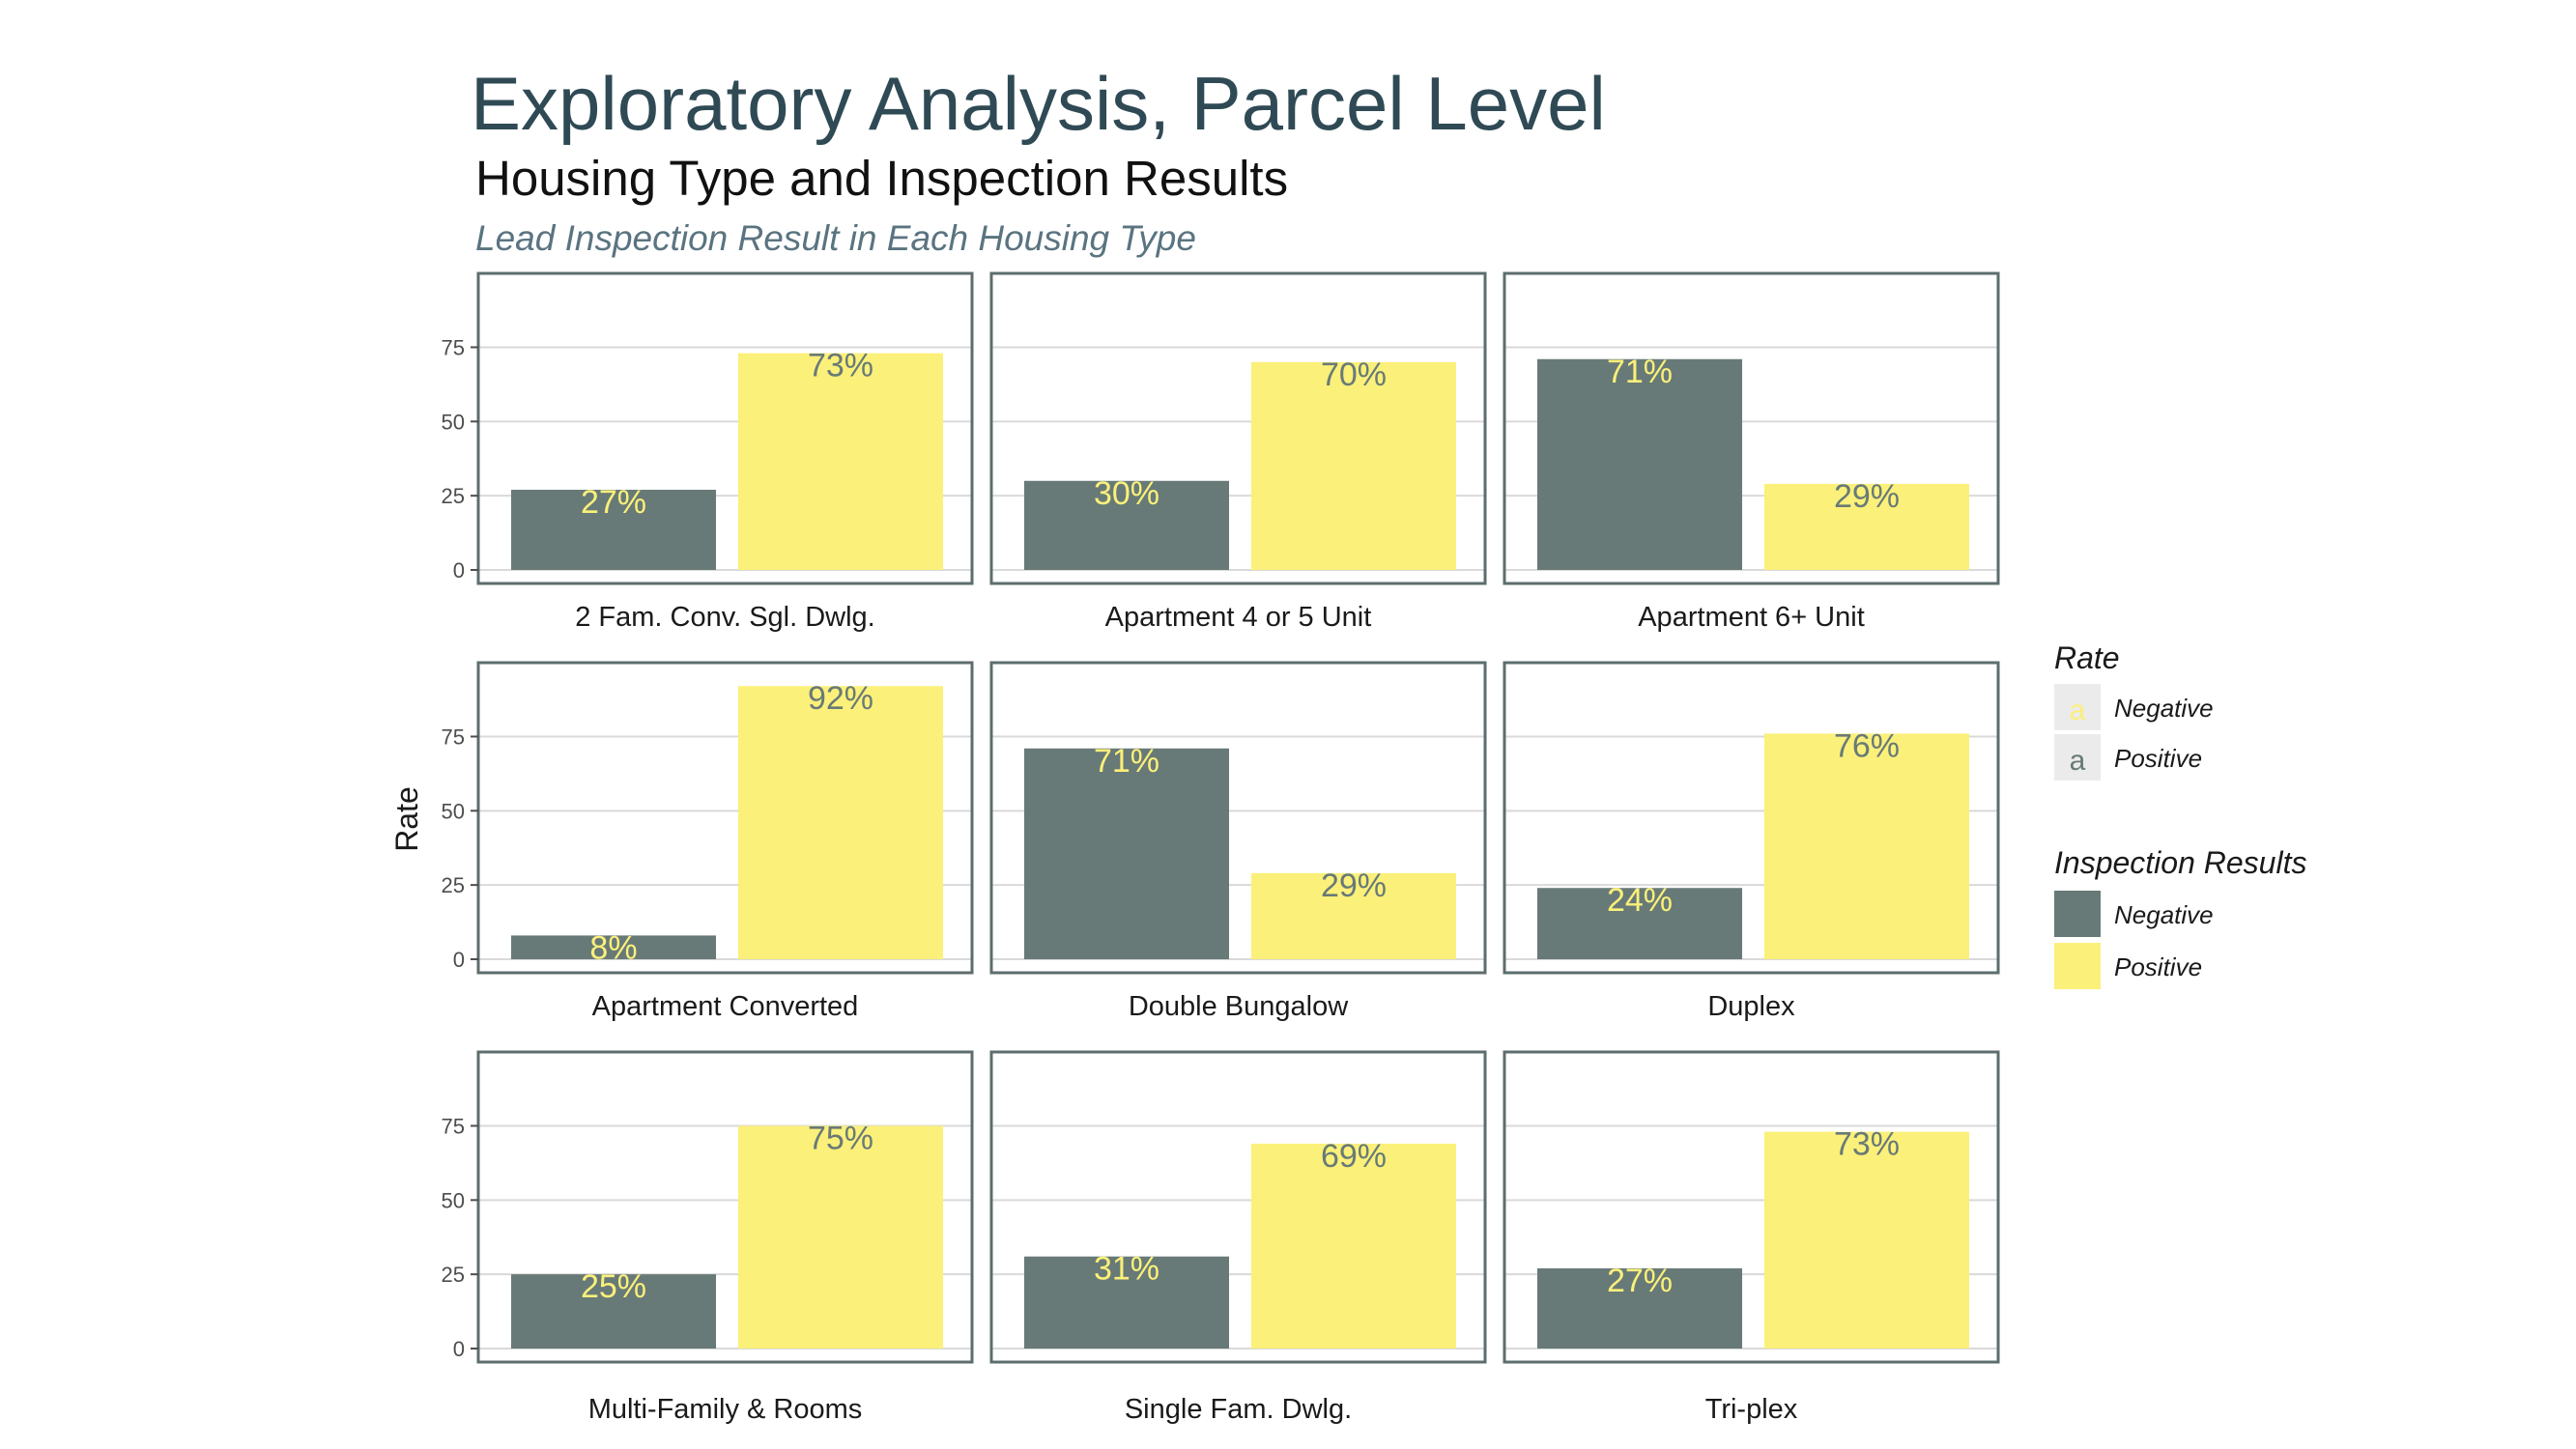 This screenshot has height=1449, width=2576. I want to click on facet-label: Tri-plex, so click(1752, 1409).